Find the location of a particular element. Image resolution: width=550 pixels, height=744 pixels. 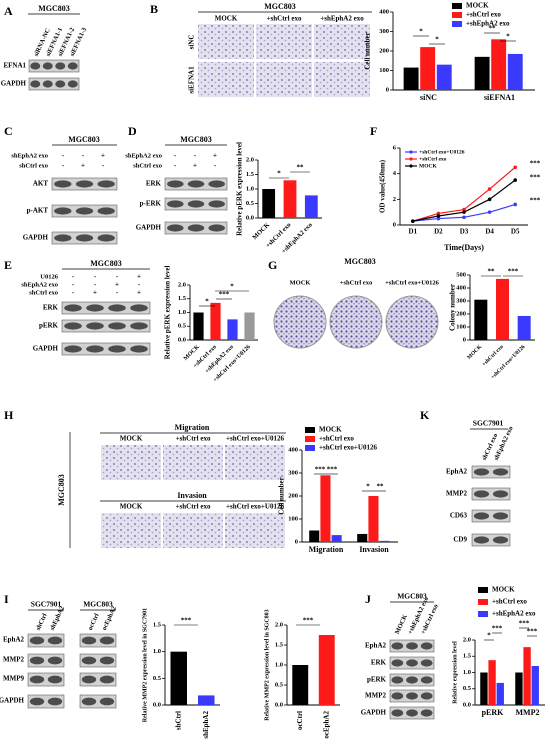

y-axis-label: Cell number is located at coordinates (368, 51).